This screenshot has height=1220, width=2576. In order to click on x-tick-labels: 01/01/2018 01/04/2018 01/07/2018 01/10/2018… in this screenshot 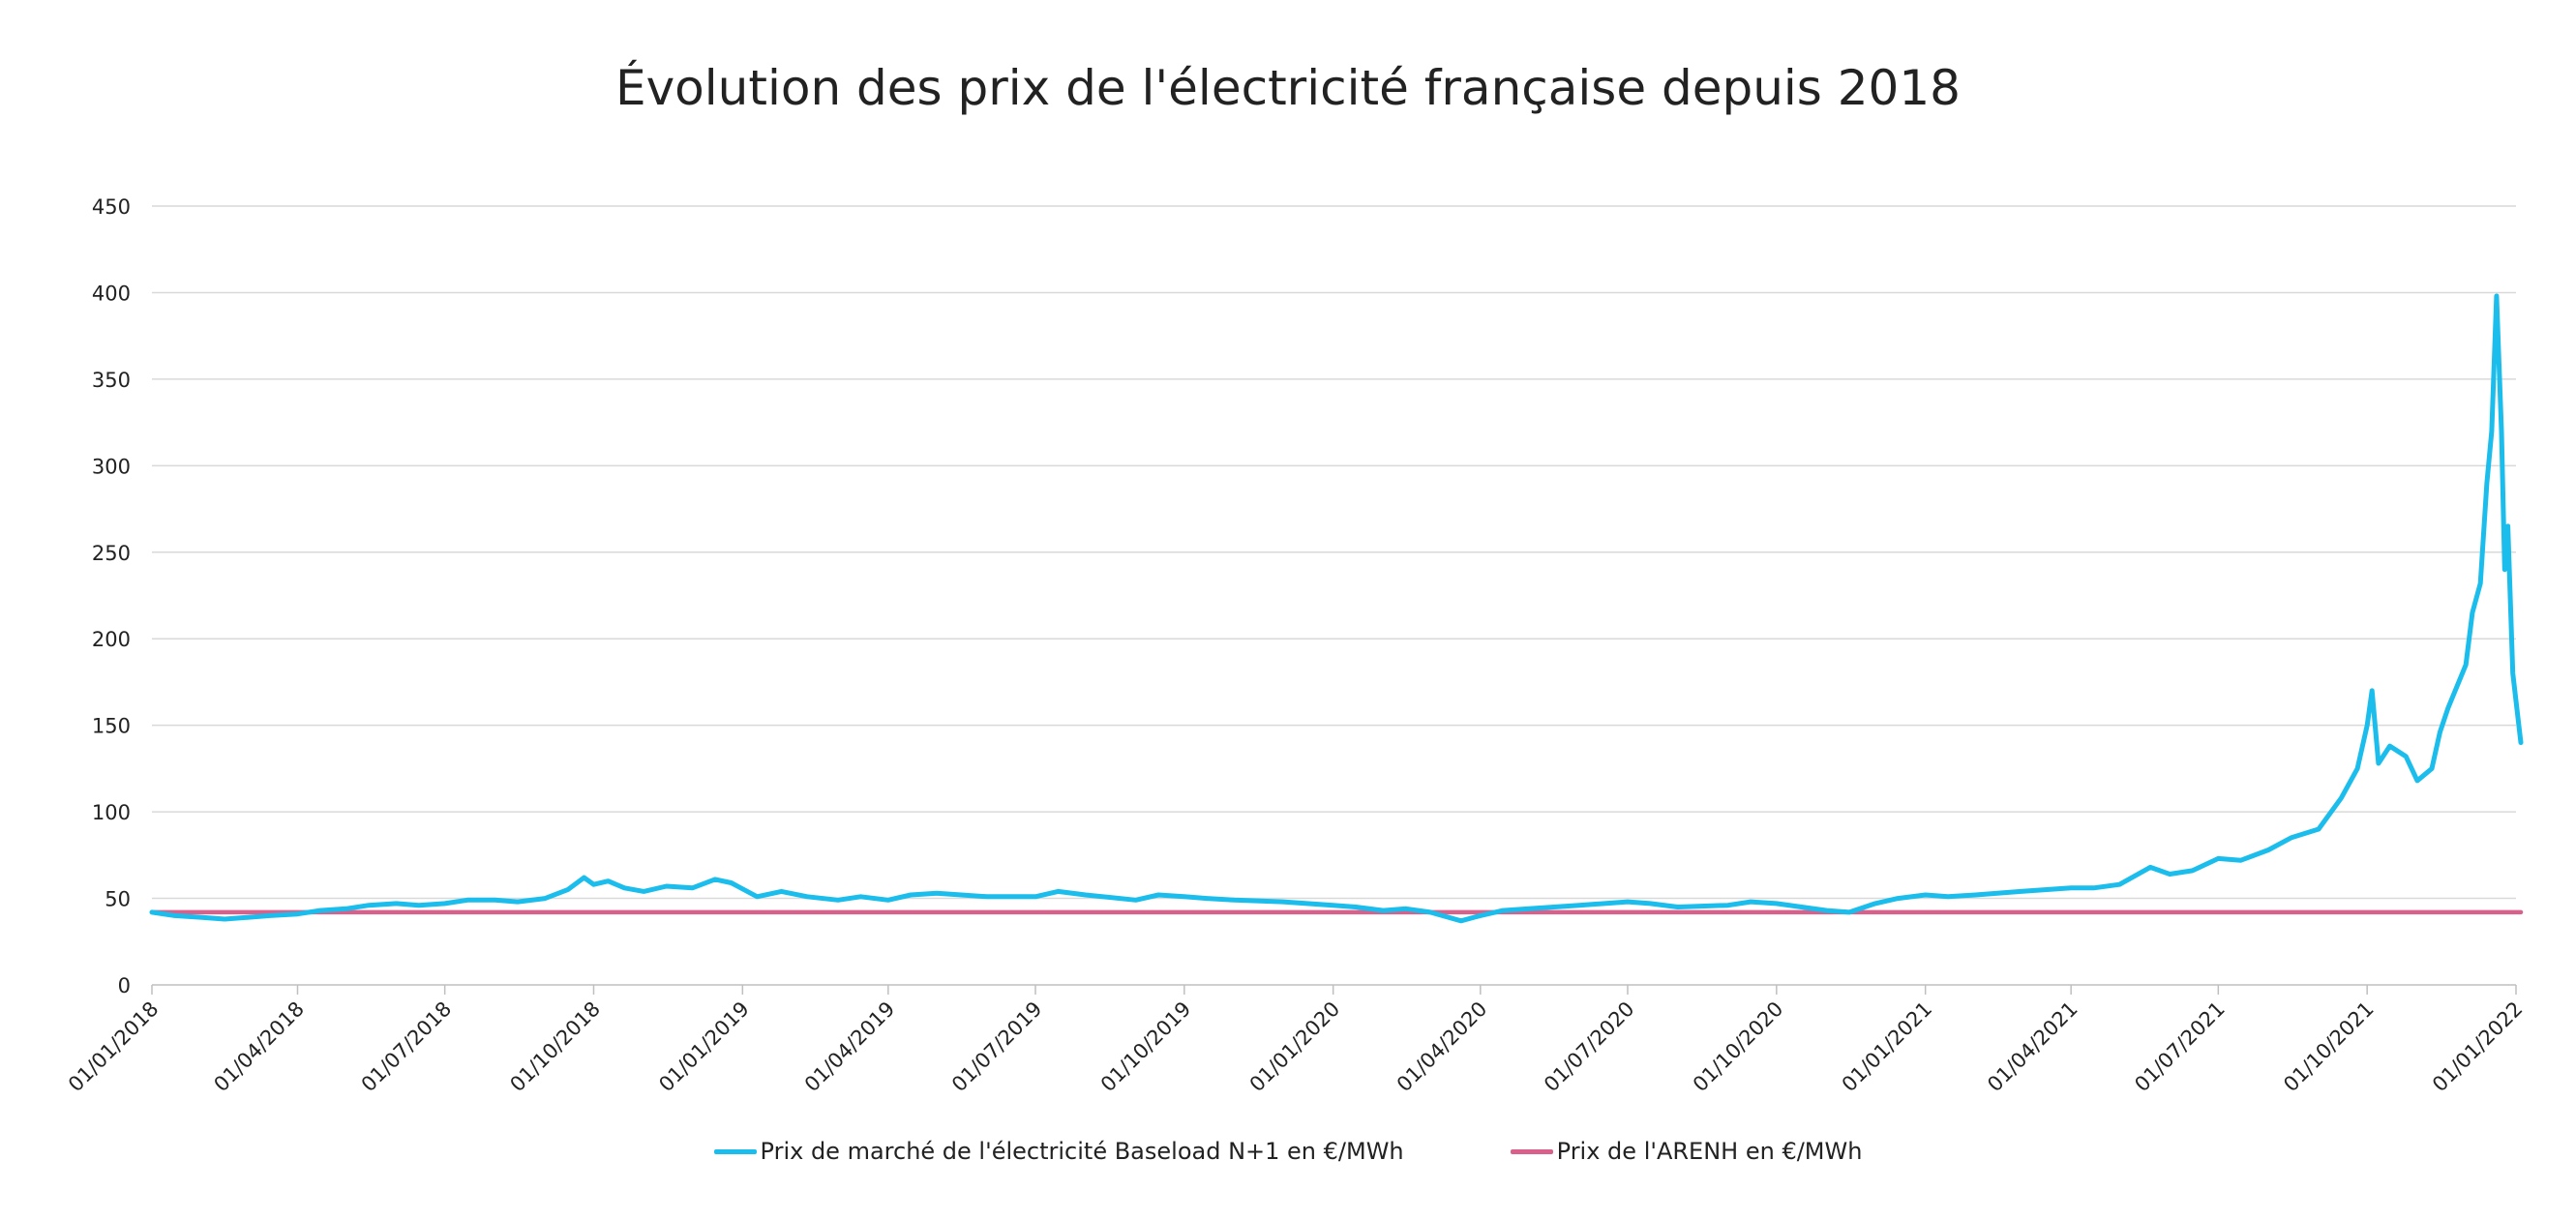, I will do `click(1296, 1047)`.